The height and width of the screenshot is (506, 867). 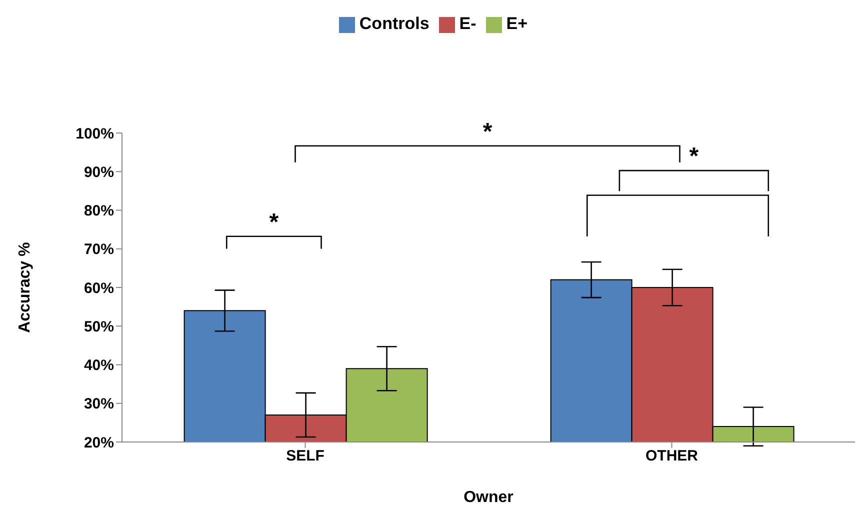 What do you see at coordinates (672, 456) in the screenshot?
I see `x-tick-label: OTHER` at bounding box center [672, 456].